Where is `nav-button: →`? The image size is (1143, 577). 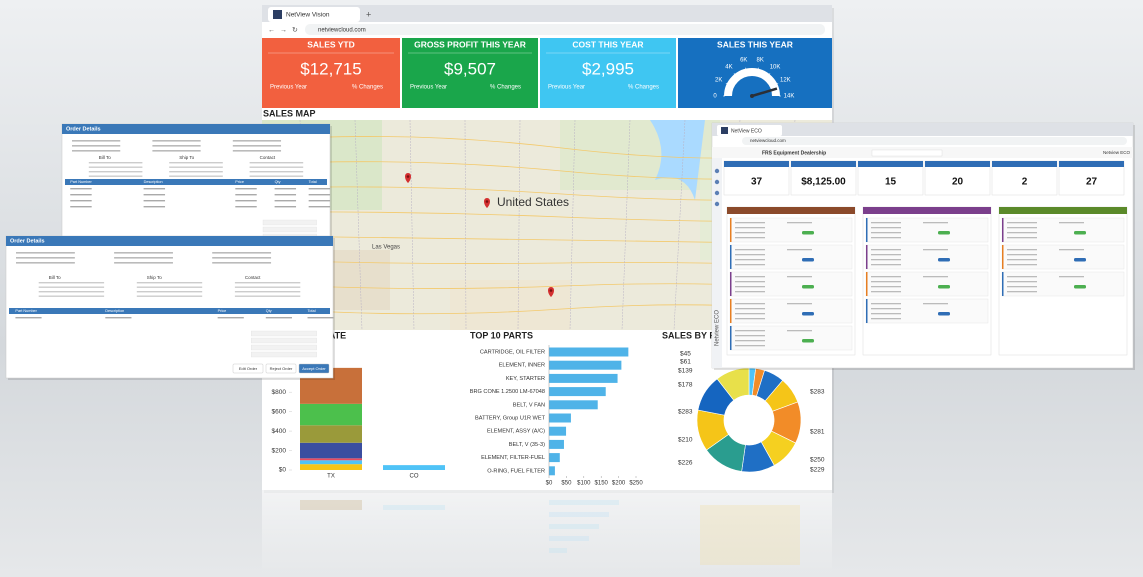 nav-button: → is located at coordinates (283, 30).